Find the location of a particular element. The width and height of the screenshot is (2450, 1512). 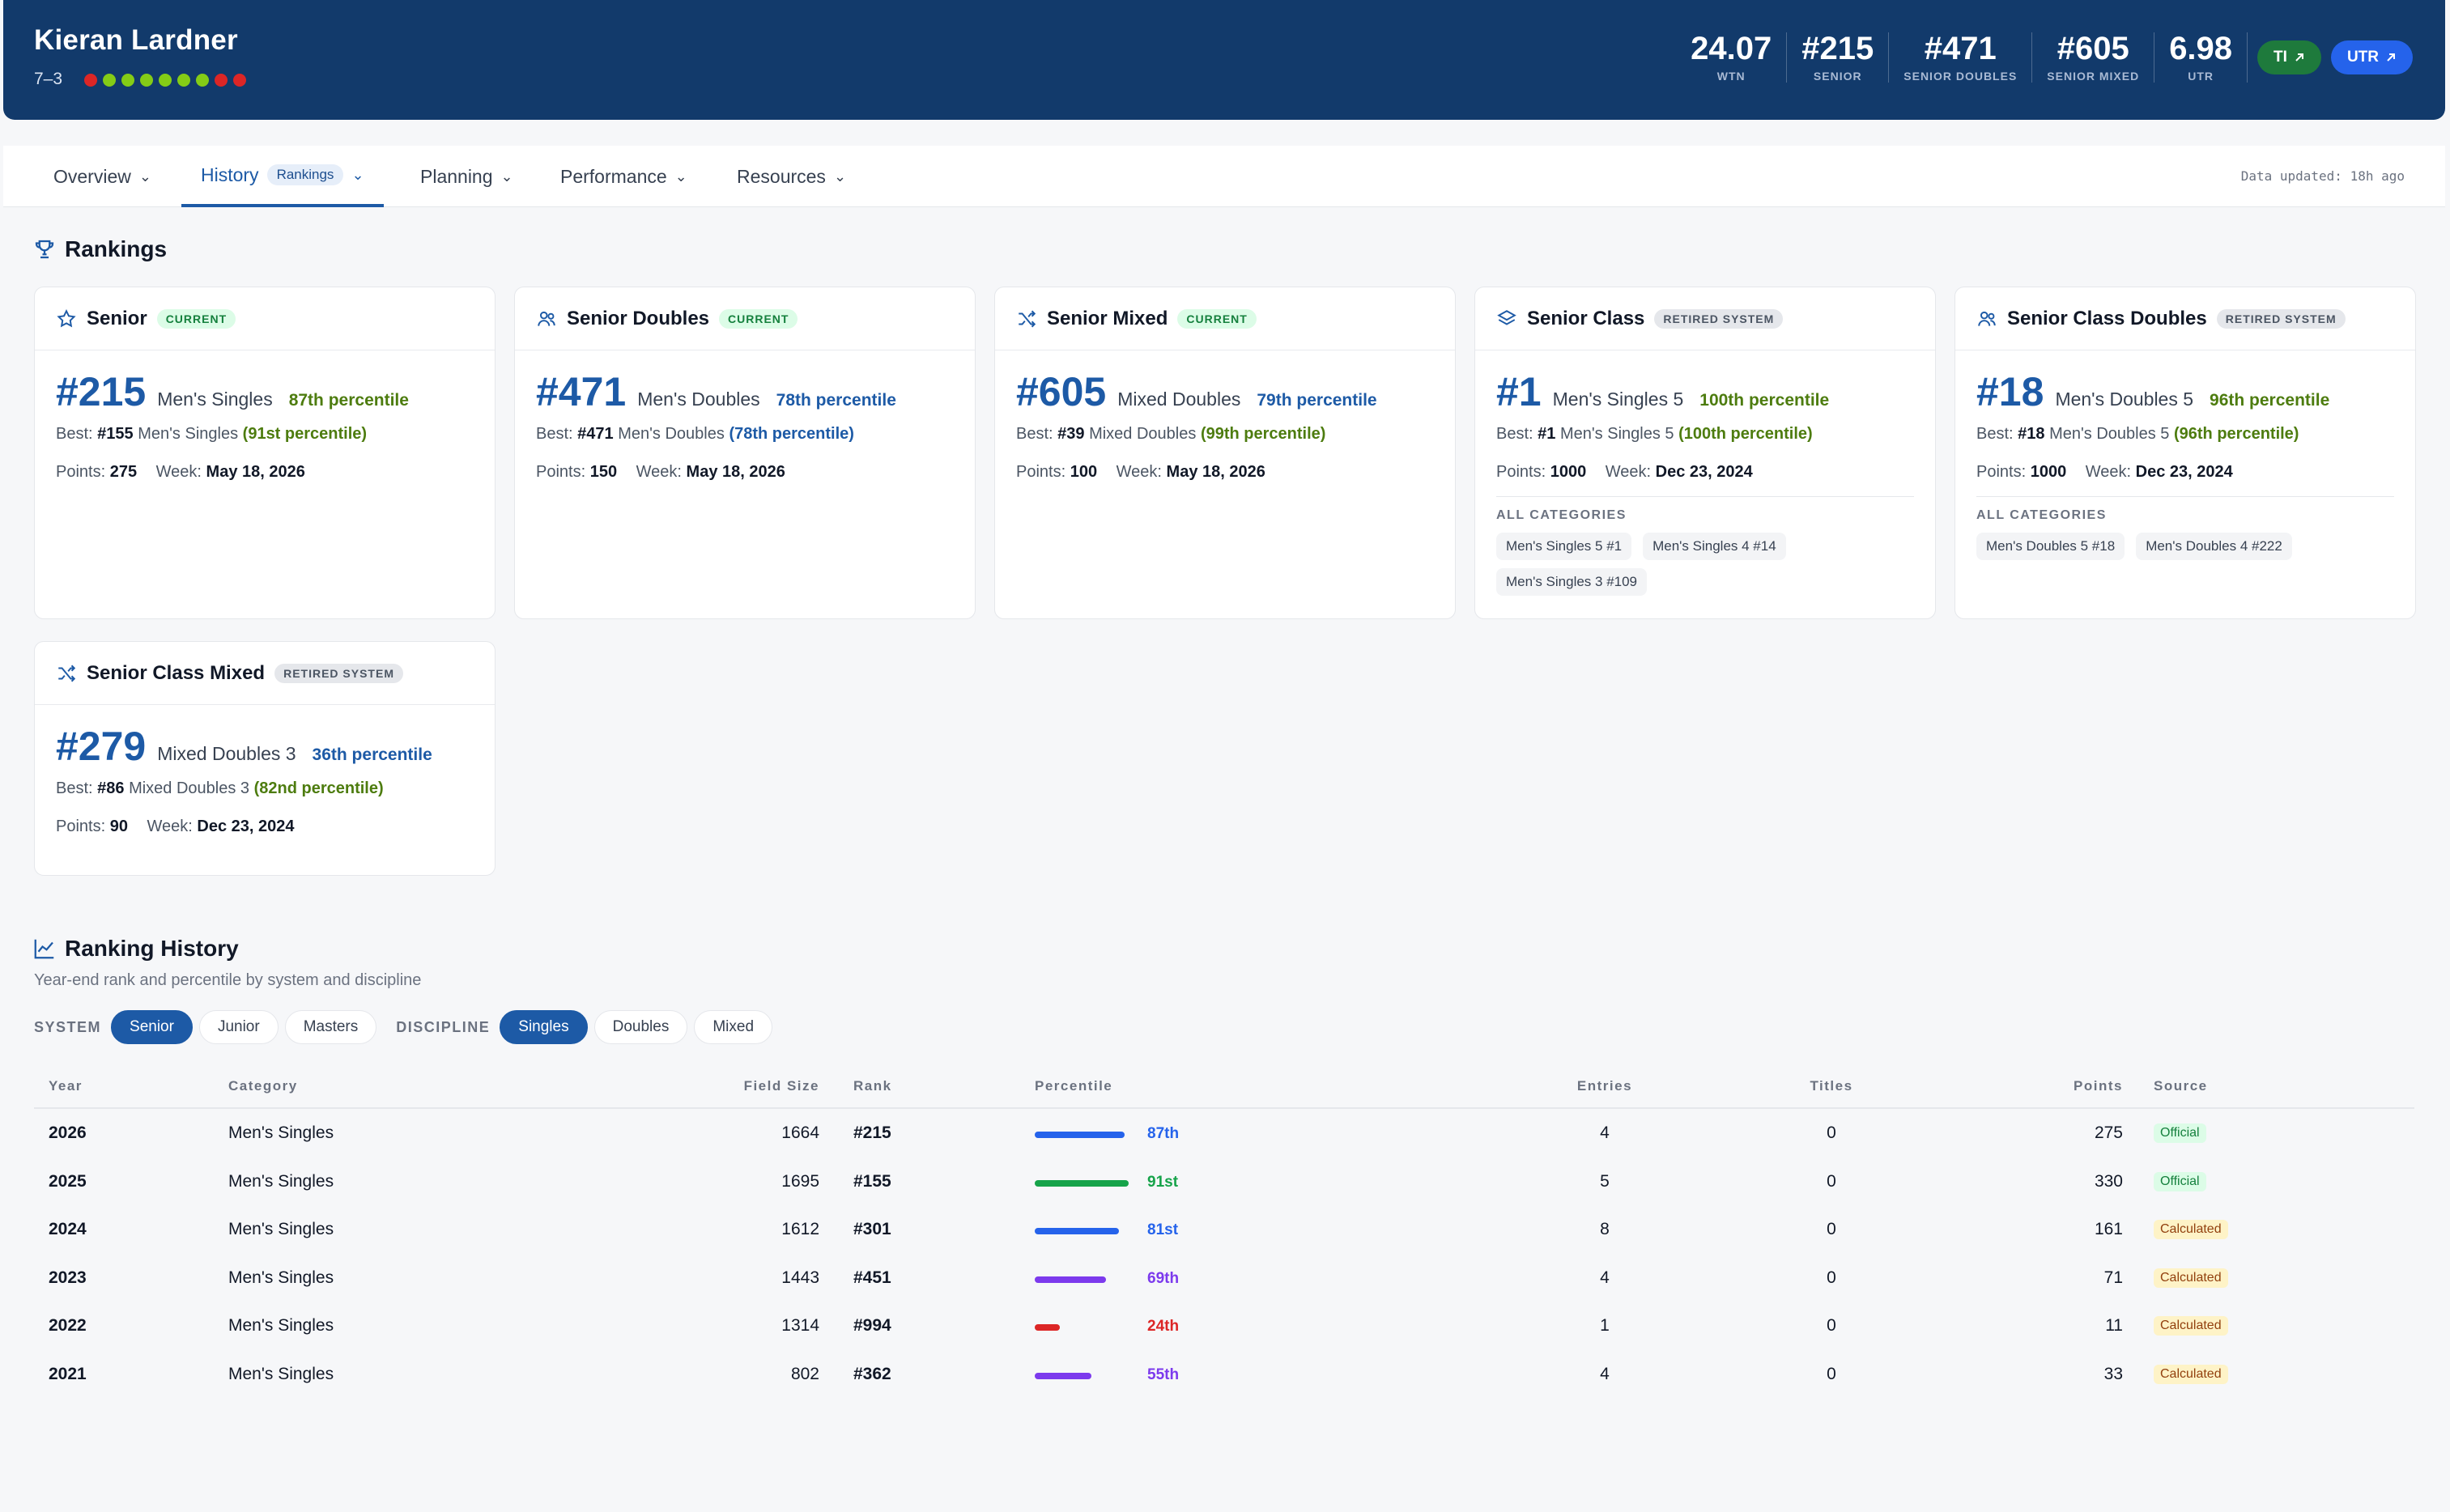

cell-points: 71 is located at coordinates (2113, 1277).